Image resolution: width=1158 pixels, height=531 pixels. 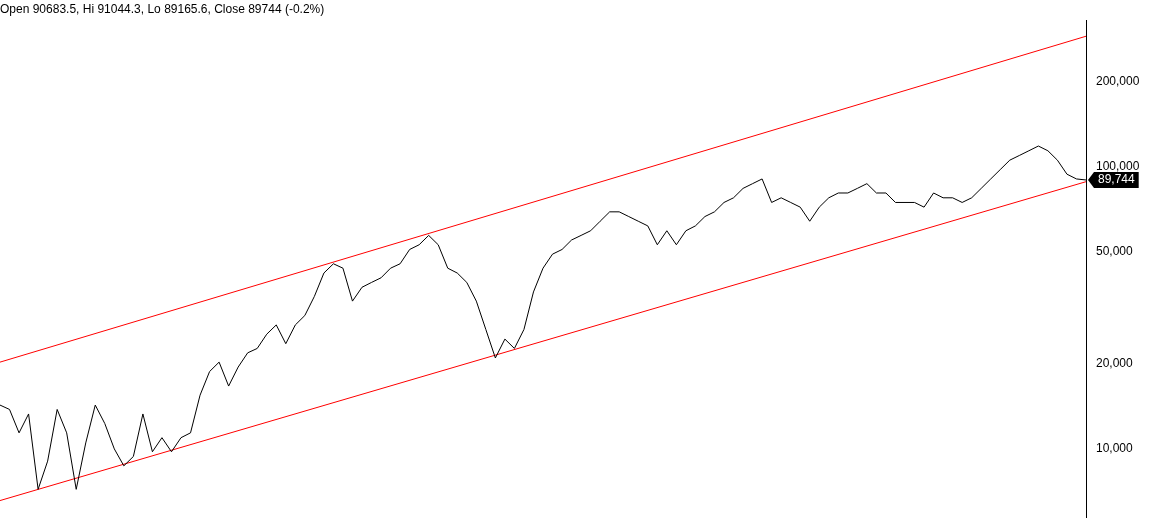 What do you see at coordinates (1115, 363) in the screenshot?
I see `y-tick-label: 20,000` at bounding box center [1115, 363].